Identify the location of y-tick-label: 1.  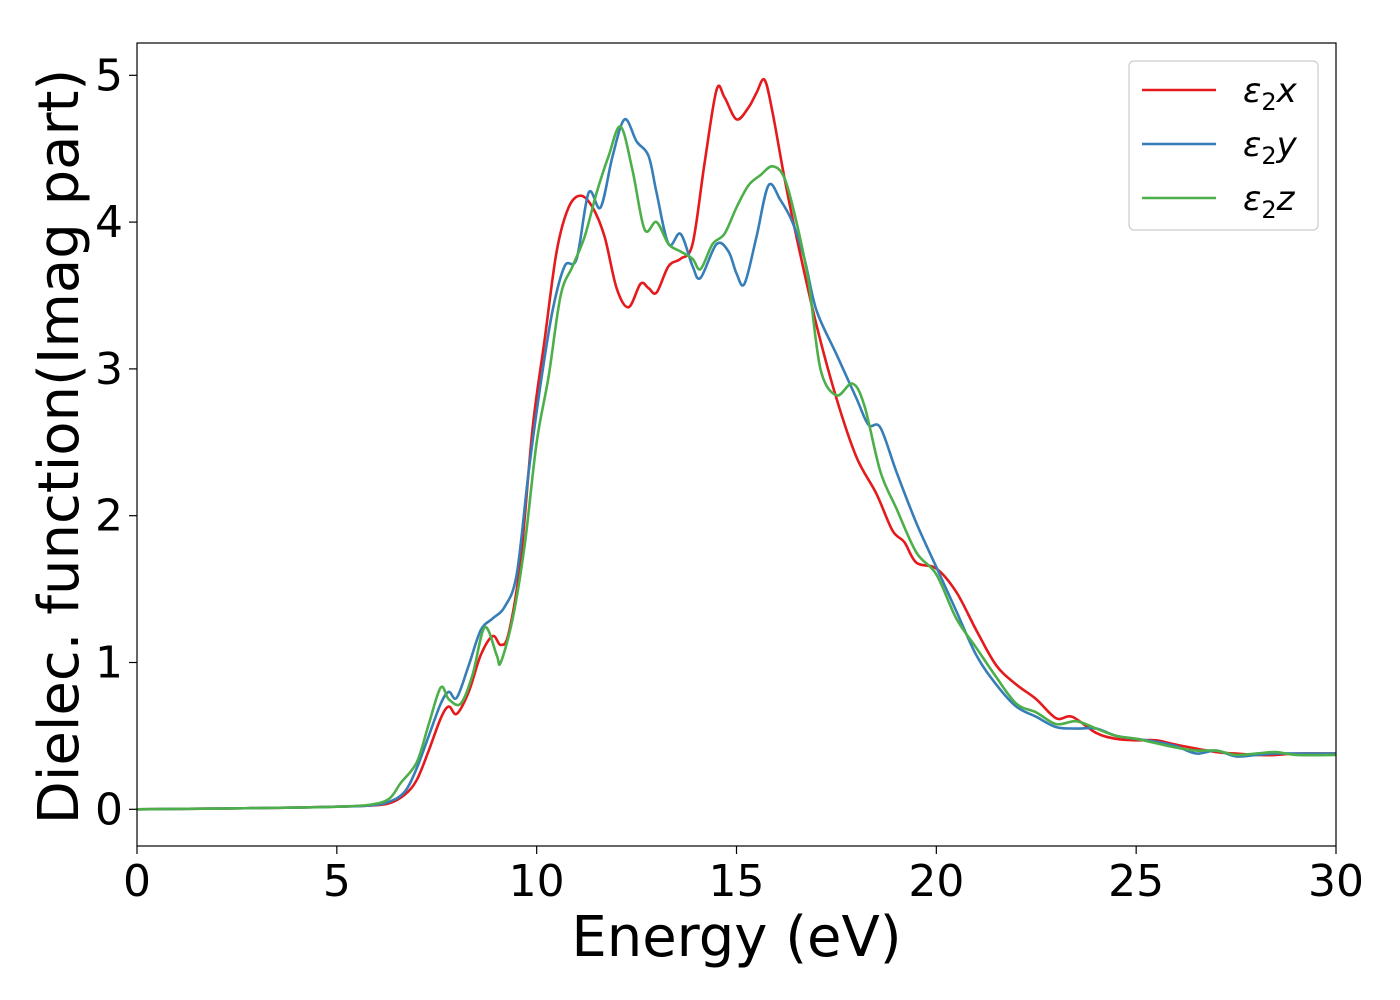
(109, 662).